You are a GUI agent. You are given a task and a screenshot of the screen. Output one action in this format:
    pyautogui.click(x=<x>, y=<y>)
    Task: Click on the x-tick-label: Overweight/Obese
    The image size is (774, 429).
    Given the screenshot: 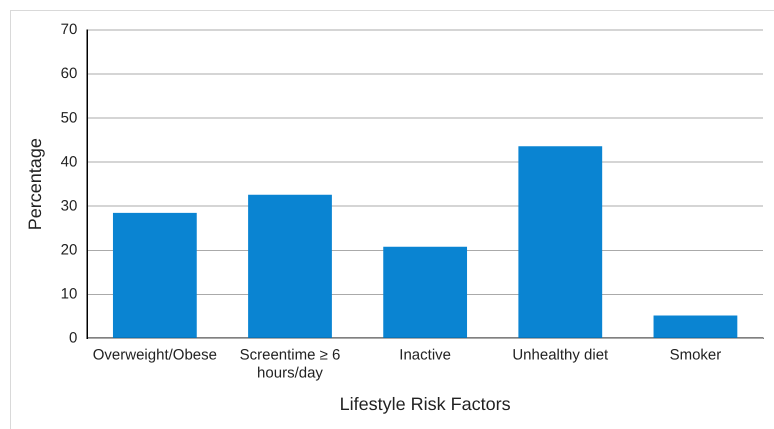 What is the action you would take?
    pyautogui.click(x=154, y=355)
    